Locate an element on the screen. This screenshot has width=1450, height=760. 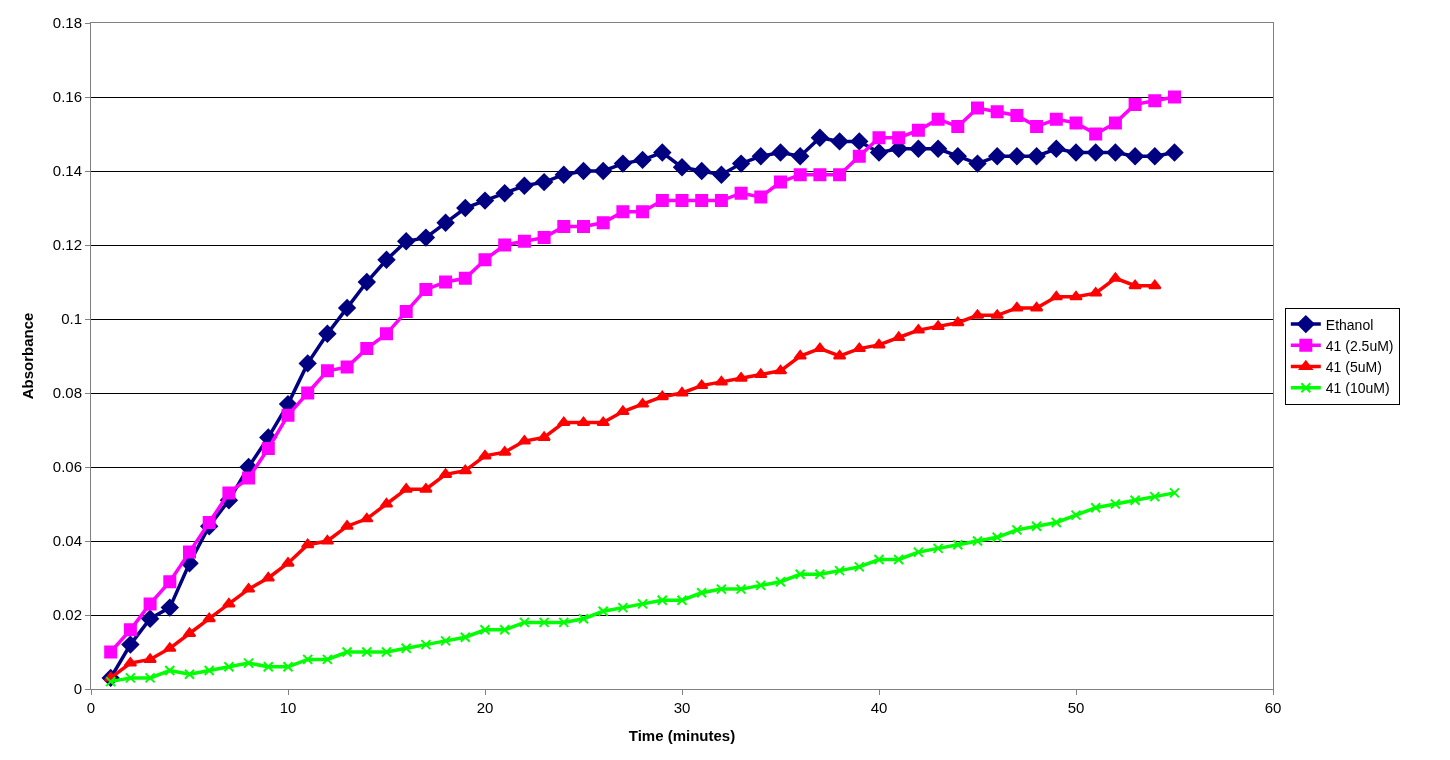
x-axis-title: Time (minutes) is located at coordinates (682, 735).